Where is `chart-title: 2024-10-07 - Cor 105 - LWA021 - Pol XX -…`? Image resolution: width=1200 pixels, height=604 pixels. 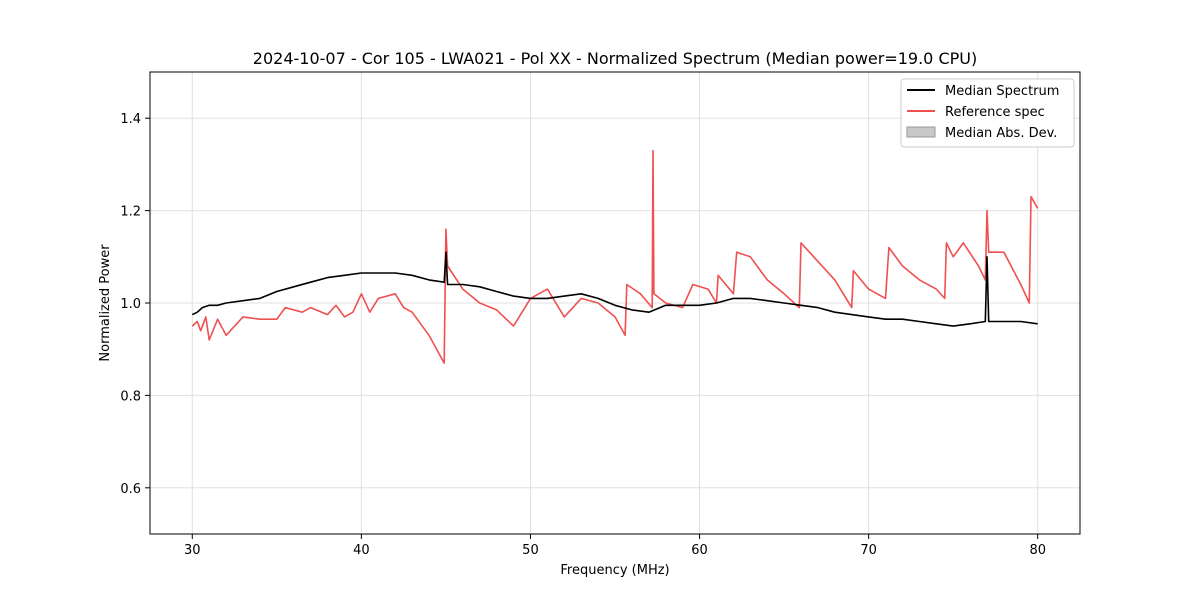 chart-title: 2024-10-07 - Cor 105 - LWA021 - Pol XX -… is located at coordinates (615, 58).